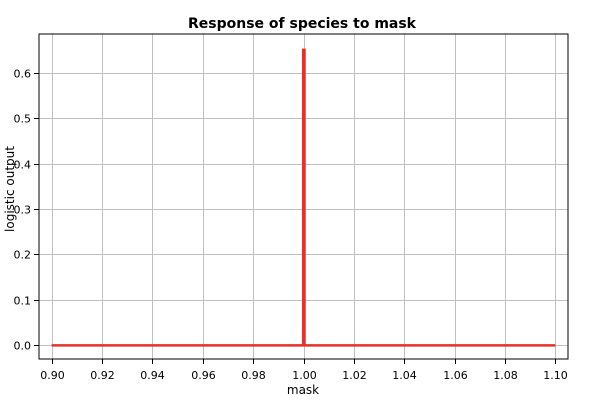  What do you see at coordinates (23, 255) in the screenshot?
I see `y-tick-label: 0.2` at bounding box center [23, 255].